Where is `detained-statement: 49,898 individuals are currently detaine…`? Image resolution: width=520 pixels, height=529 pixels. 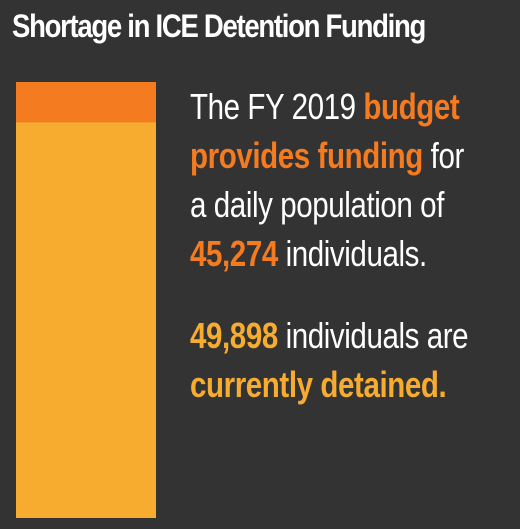
detained-statement: 49,898 individuals are currently detaine… is located at coordinates (329, 360).